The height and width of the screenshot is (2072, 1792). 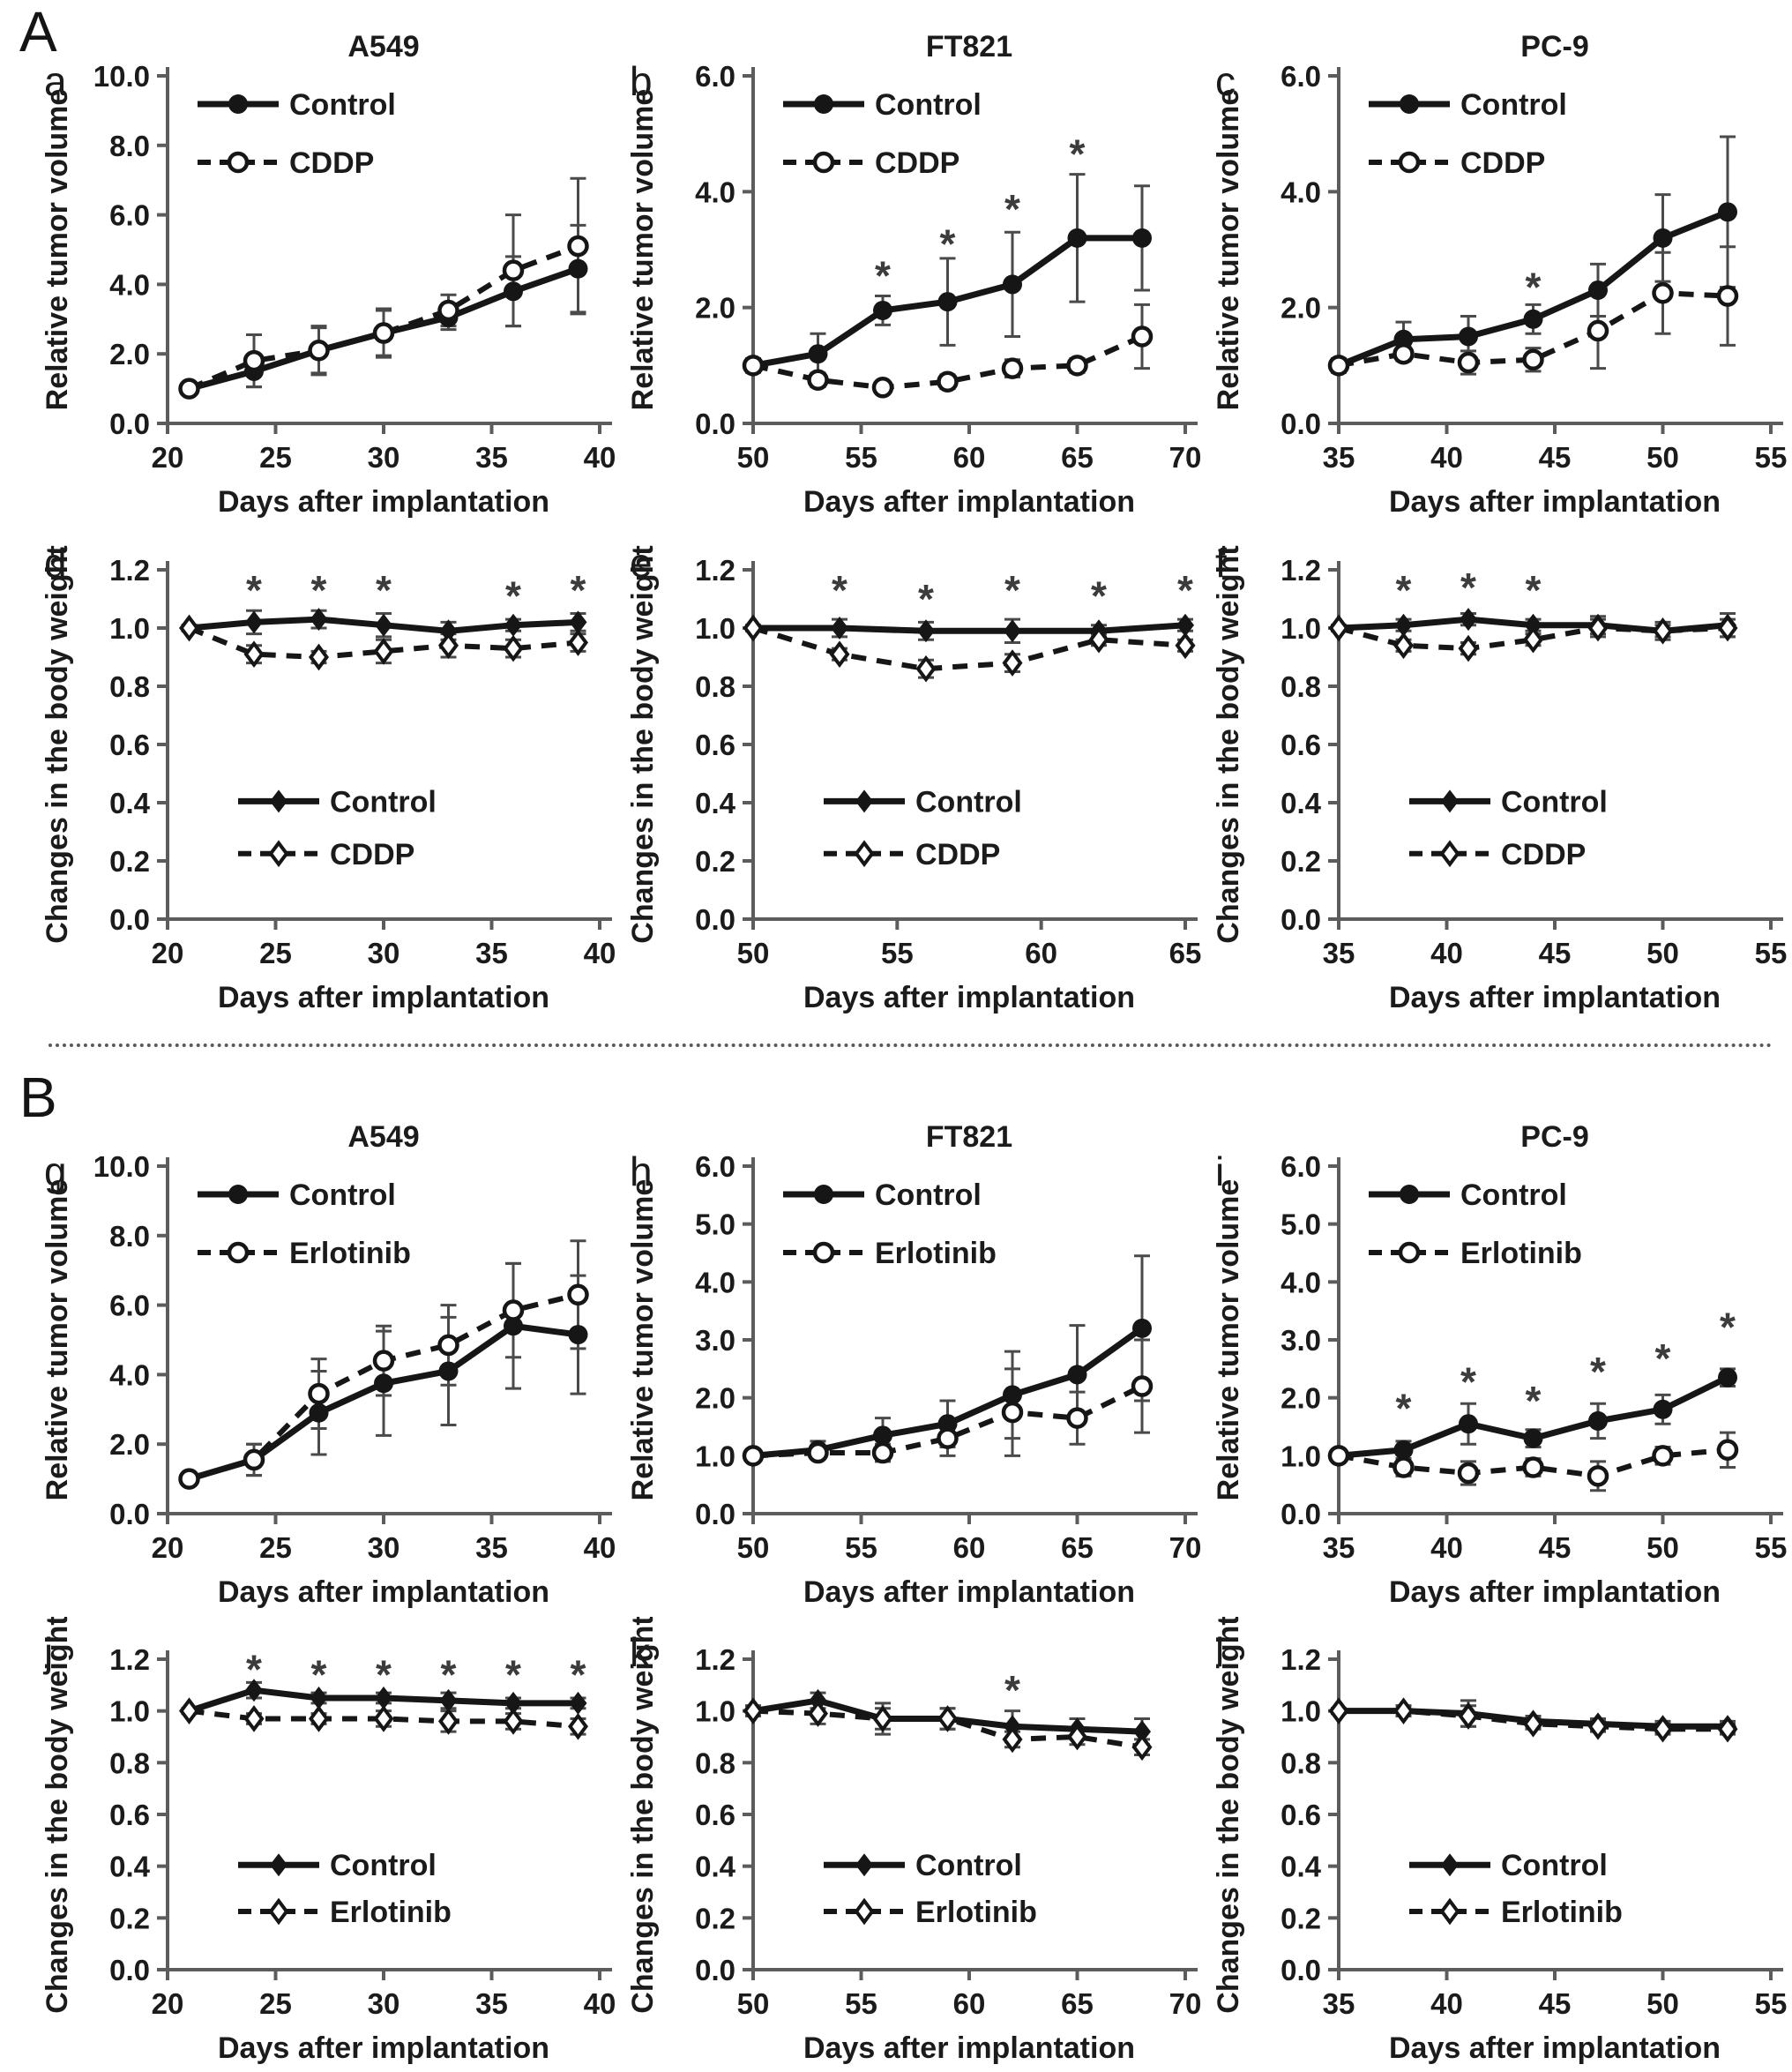 What do you see at coordinates (1533, 329) in the screenshot?
I see `series-markers-cddp` at bounding box center [1533, 329].